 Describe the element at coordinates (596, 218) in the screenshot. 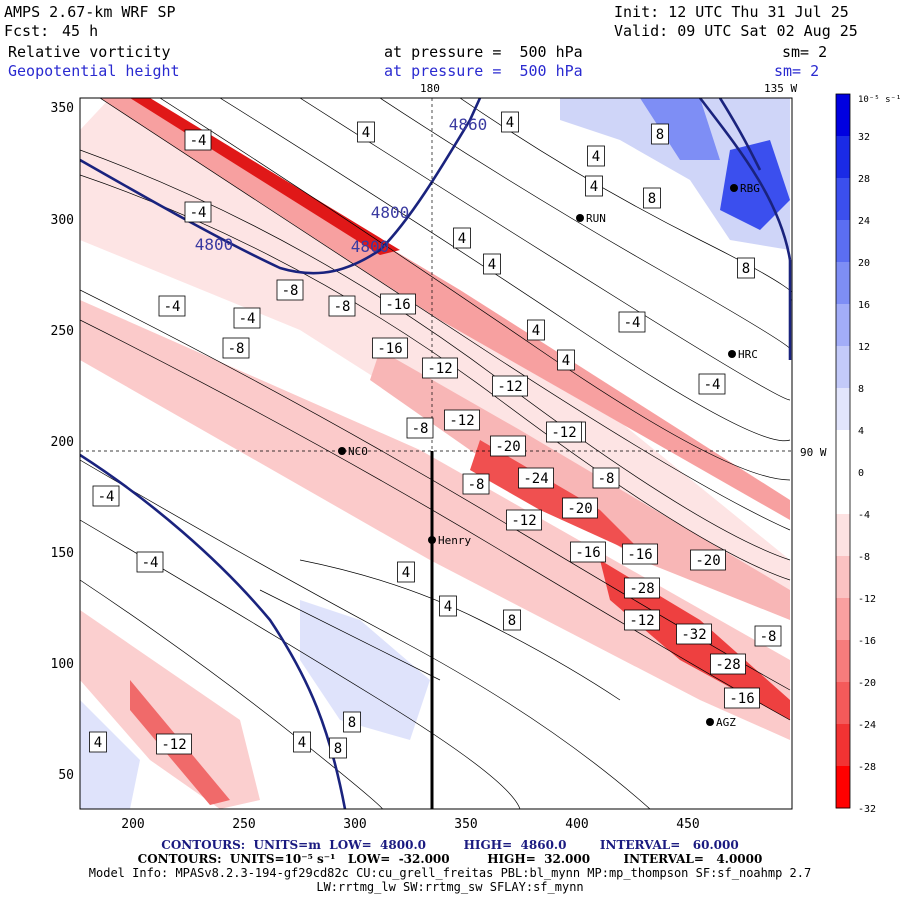

I see `svg-text: RUN` at that location.